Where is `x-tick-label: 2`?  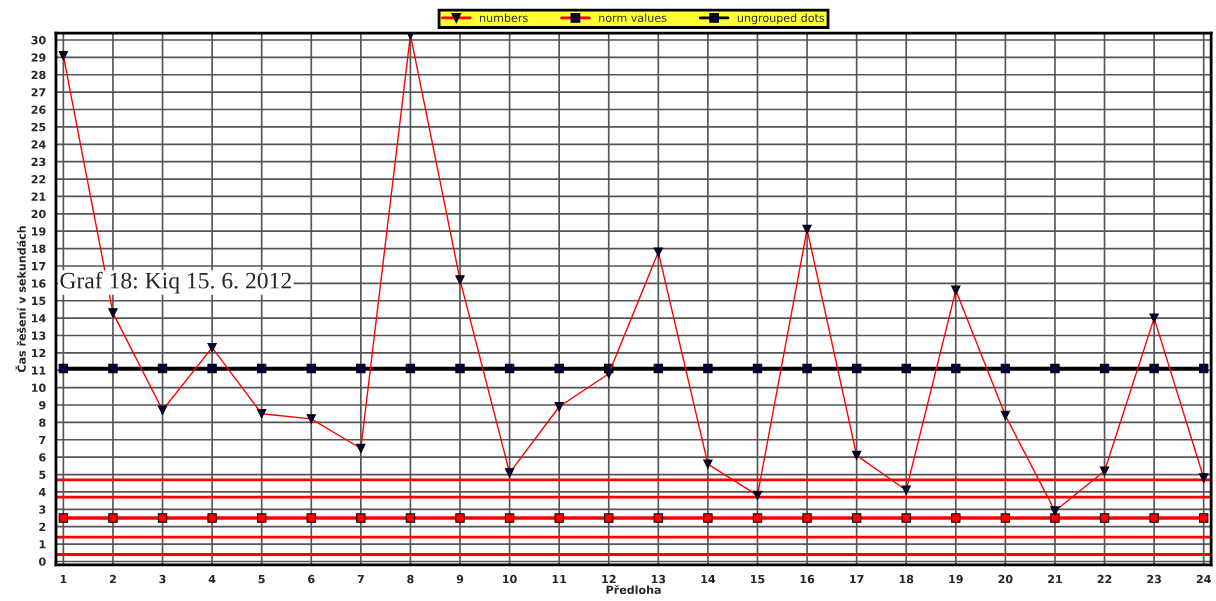
x-tick-label: 2 is located at coordinates (112, 579).